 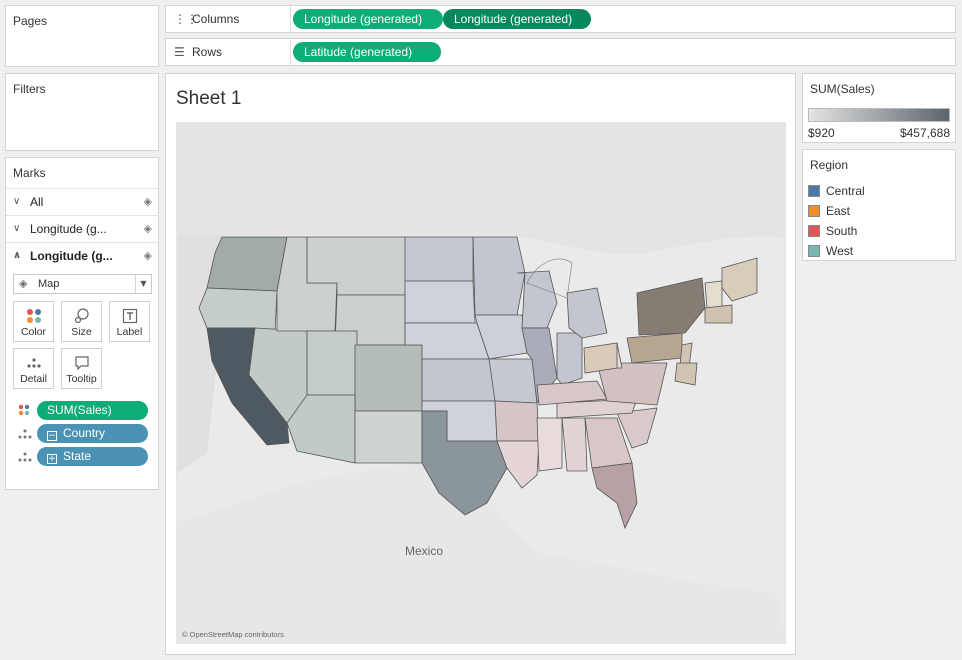 I want to click on region-south, so click(x=581, y=436).